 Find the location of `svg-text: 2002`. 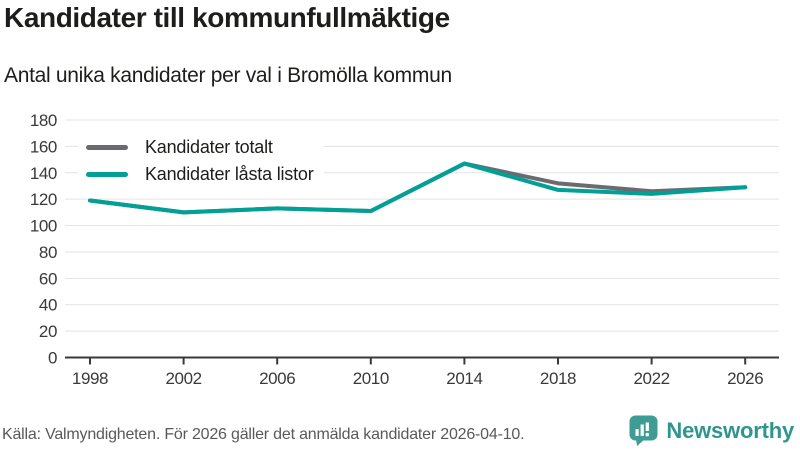

svg-text: 2002 is located at coordinates (183, 378).